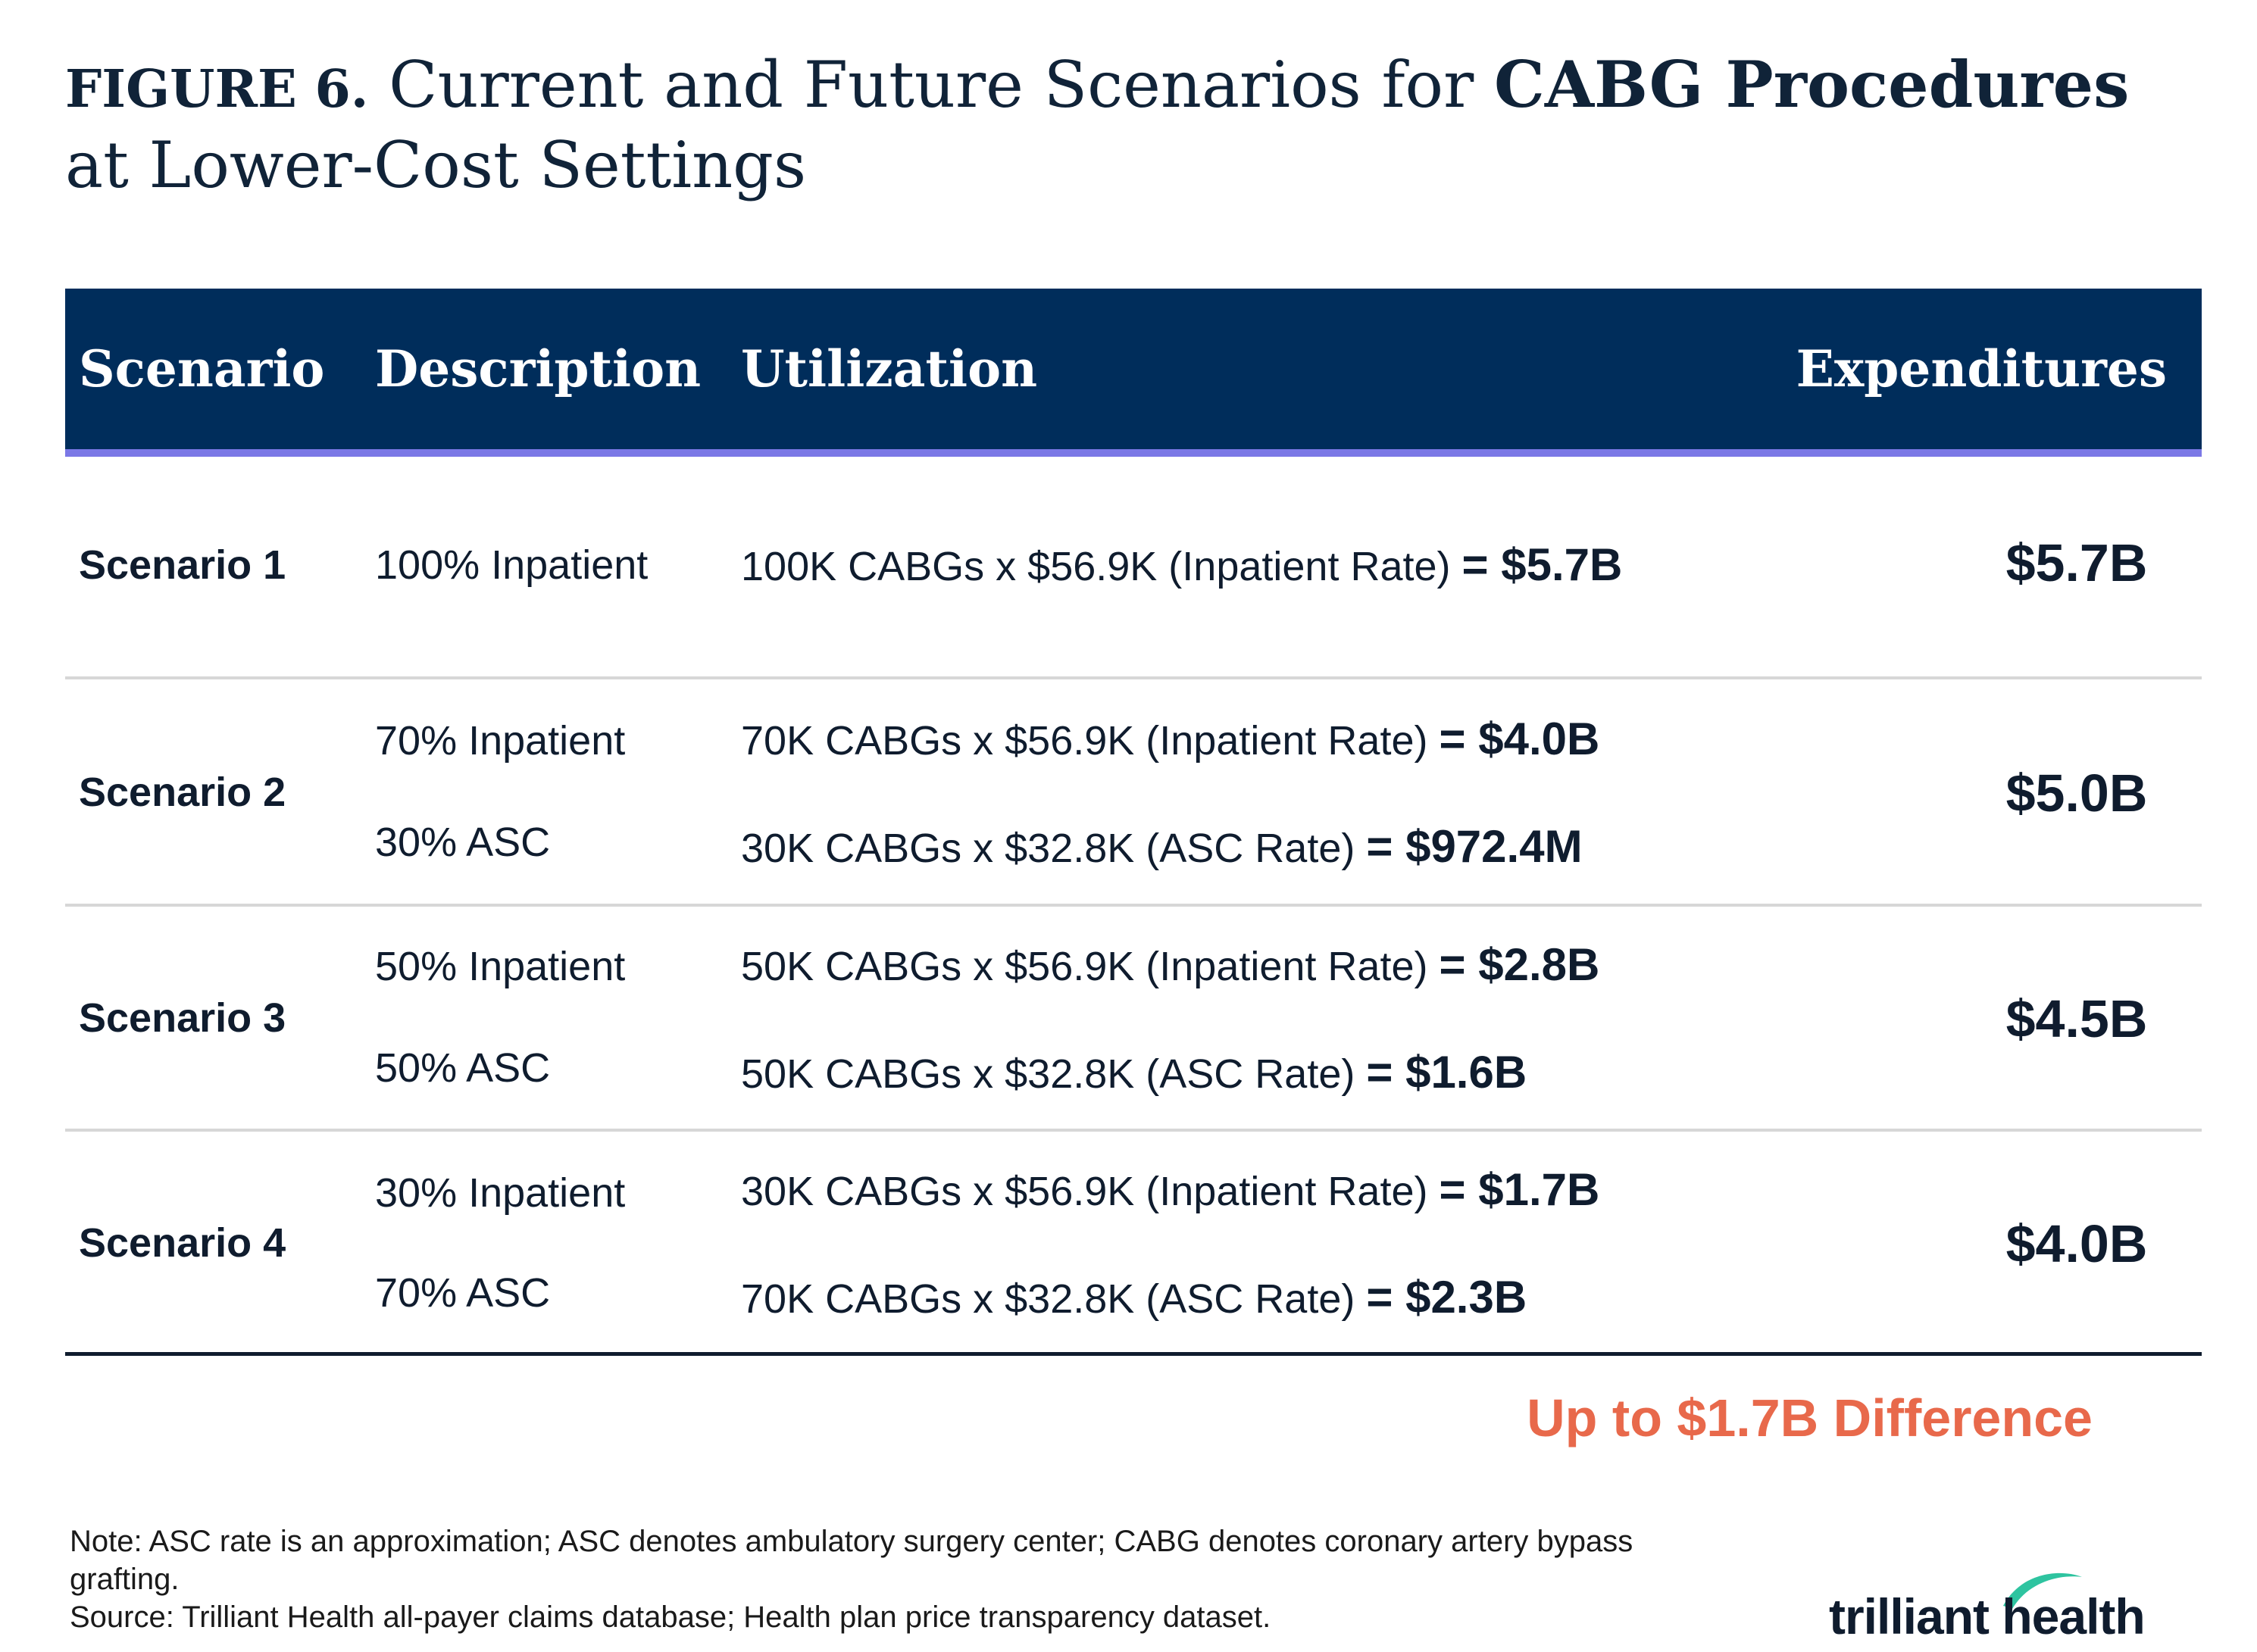  What do you see at coordinates (1133, 1354) in the screenshot?
I see `table-bottom-rule` at bounding box center [1133, 1354].